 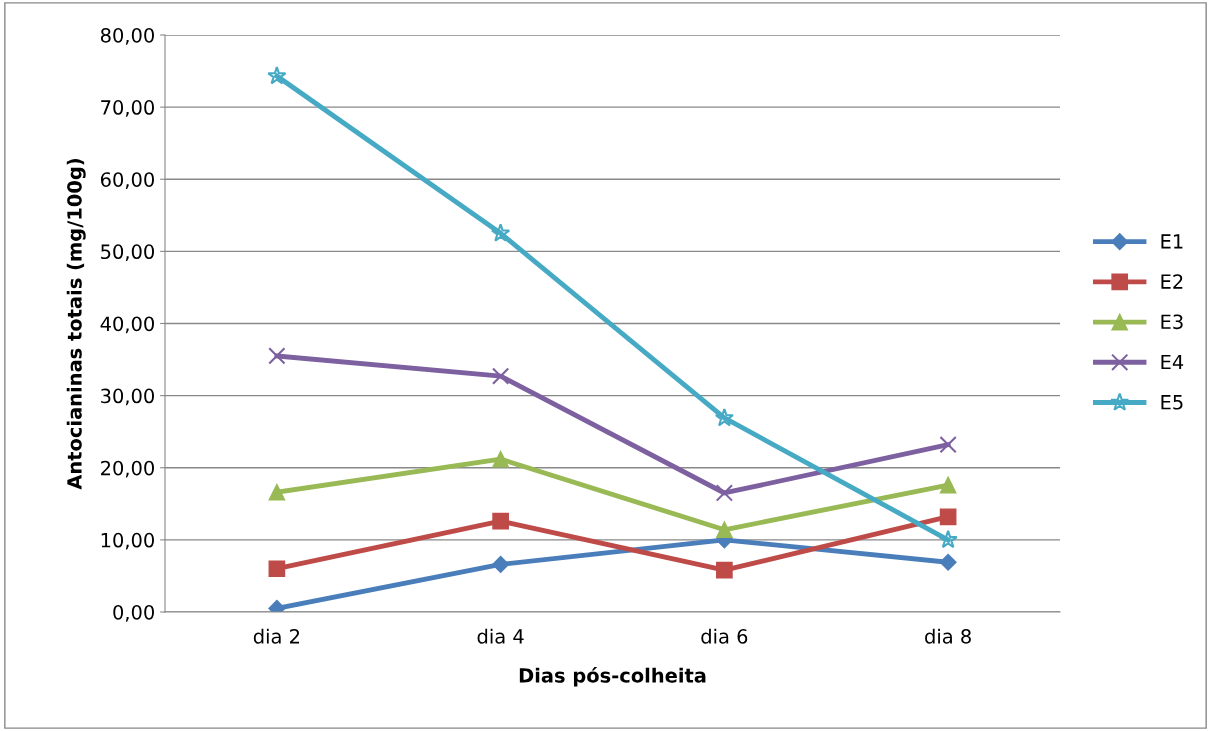 What do you see at coordinates (133, 613) in the screenshot?
I see `y-tick-label: 0,00` at bounding box center [133, 613].